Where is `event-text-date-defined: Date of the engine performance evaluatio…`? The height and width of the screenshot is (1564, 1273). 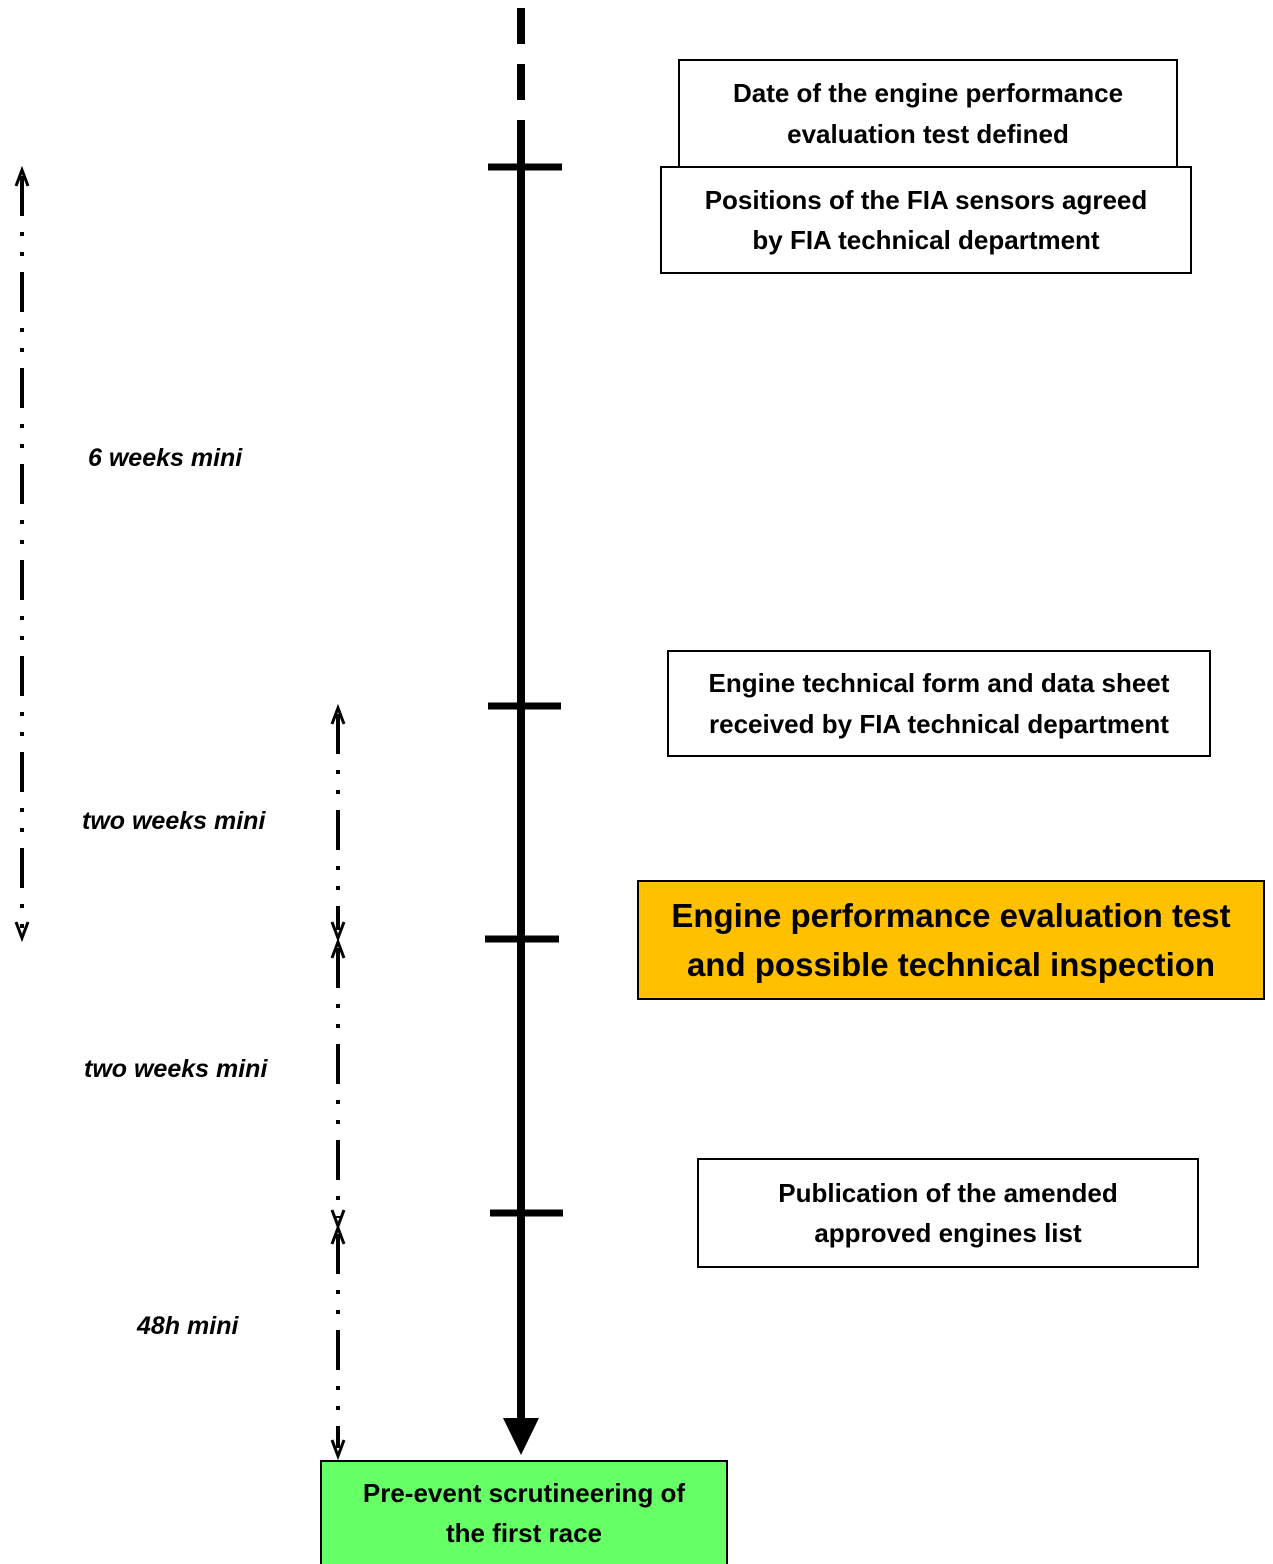
event-text-date-defined: Date of the engine performance evaluatio… is located at coordinates (928, 113).